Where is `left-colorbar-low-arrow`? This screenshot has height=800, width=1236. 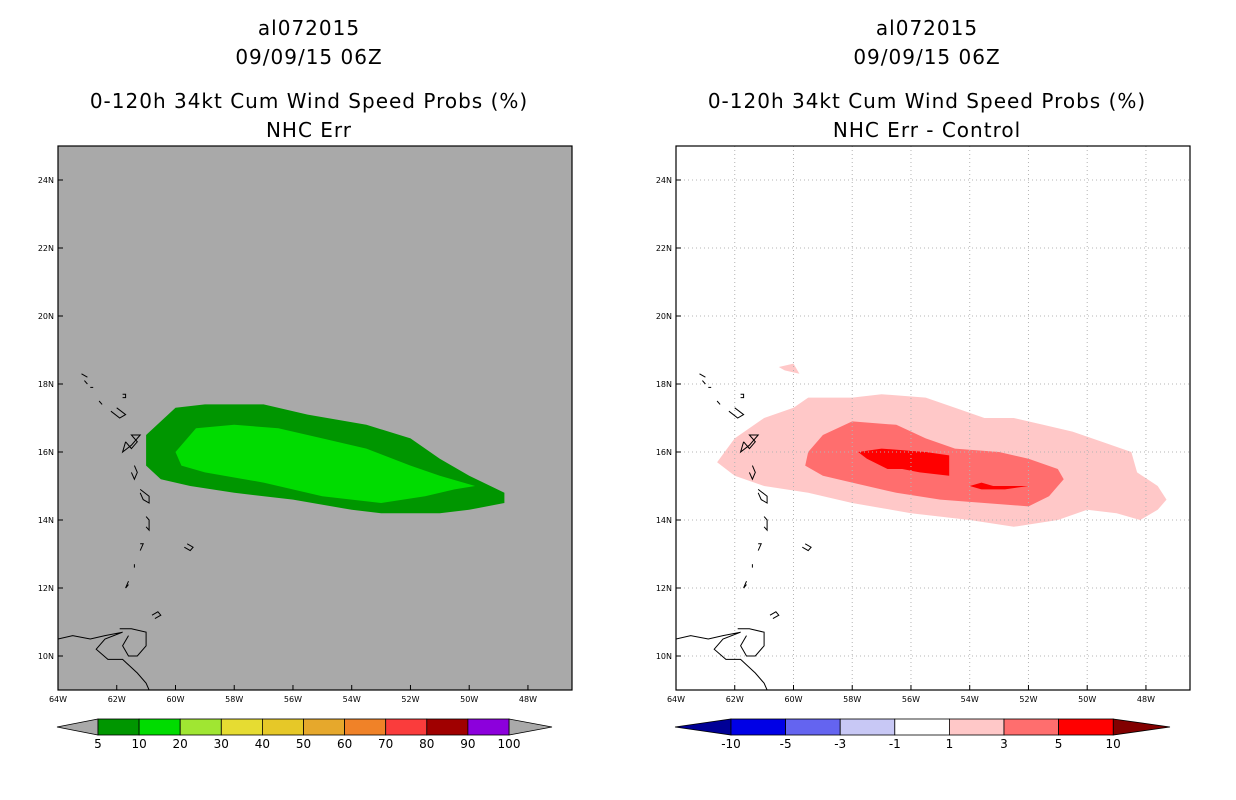 left-colorbar-low-arrow is located at coordinates (77, 727).